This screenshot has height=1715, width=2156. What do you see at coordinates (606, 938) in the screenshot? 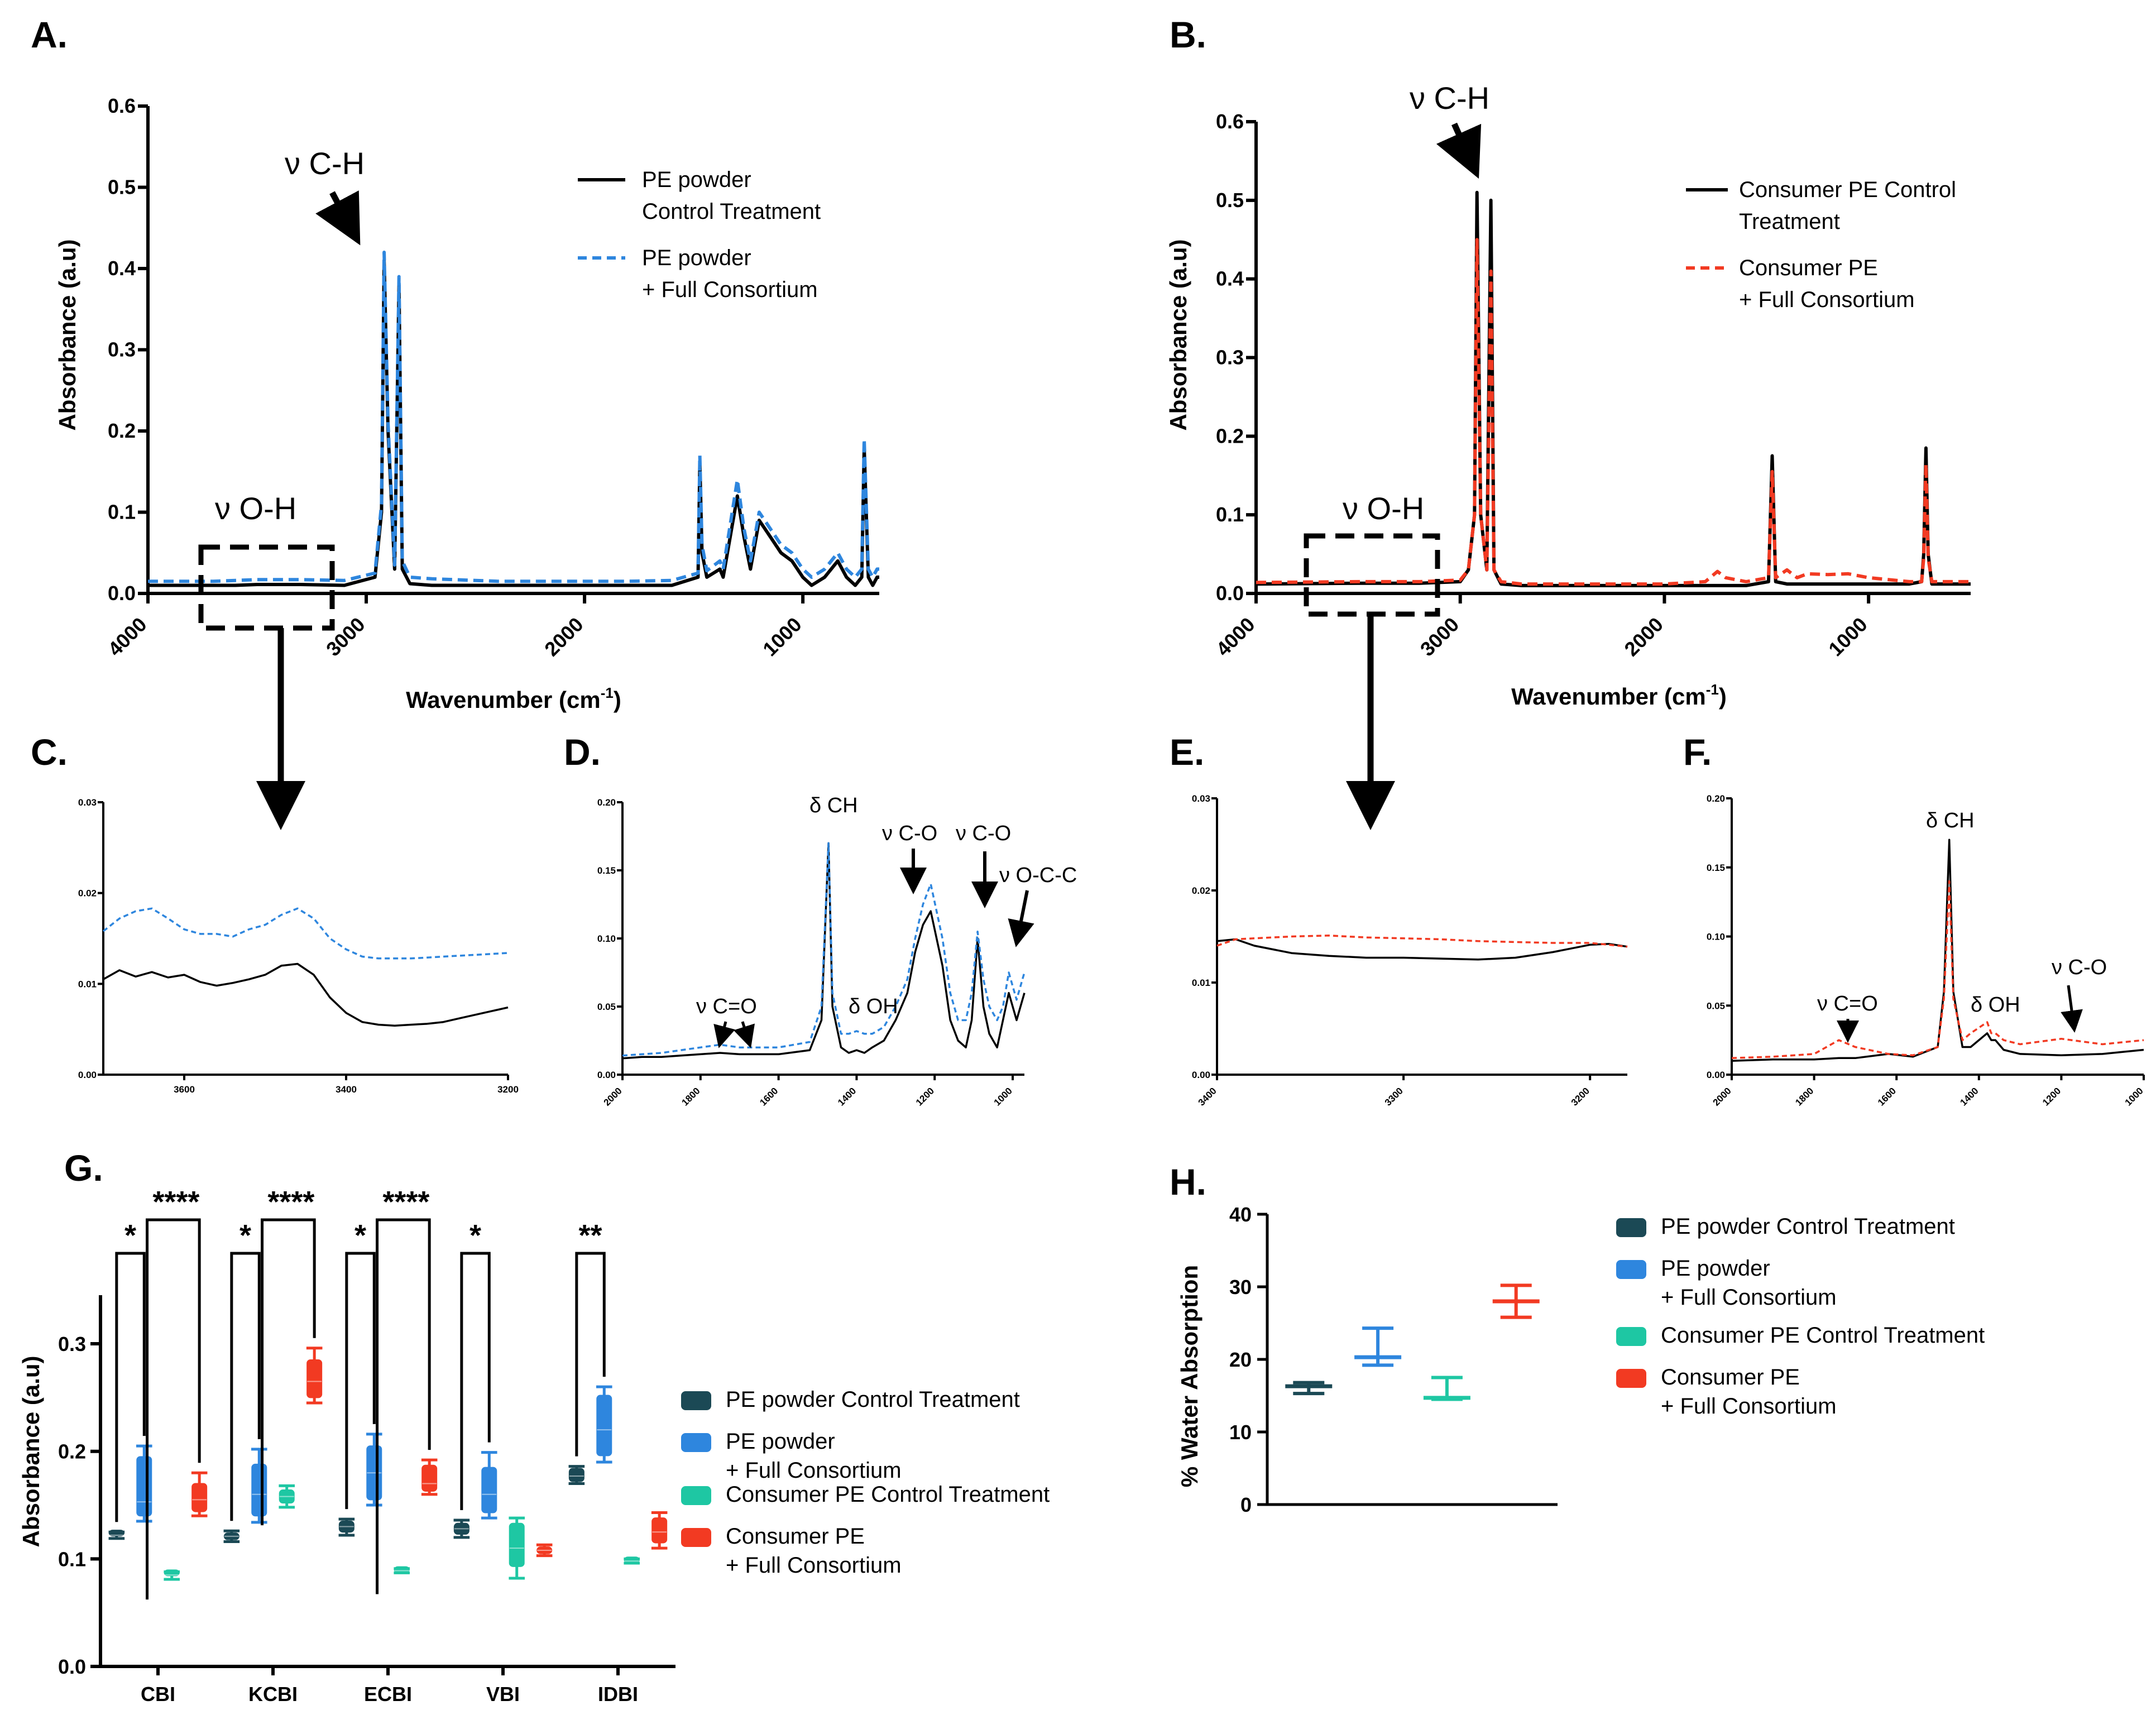
I see `chart-d-y-tick-label: 0.10` at bounding box center [606, 938].